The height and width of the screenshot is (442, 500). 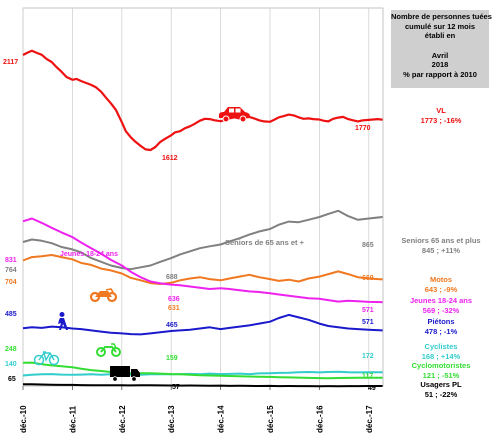 What do you see at coordinates (172, 325) in the screenshot?
I see `inline-label-pietons: 465` at bounding box center [172, 325].